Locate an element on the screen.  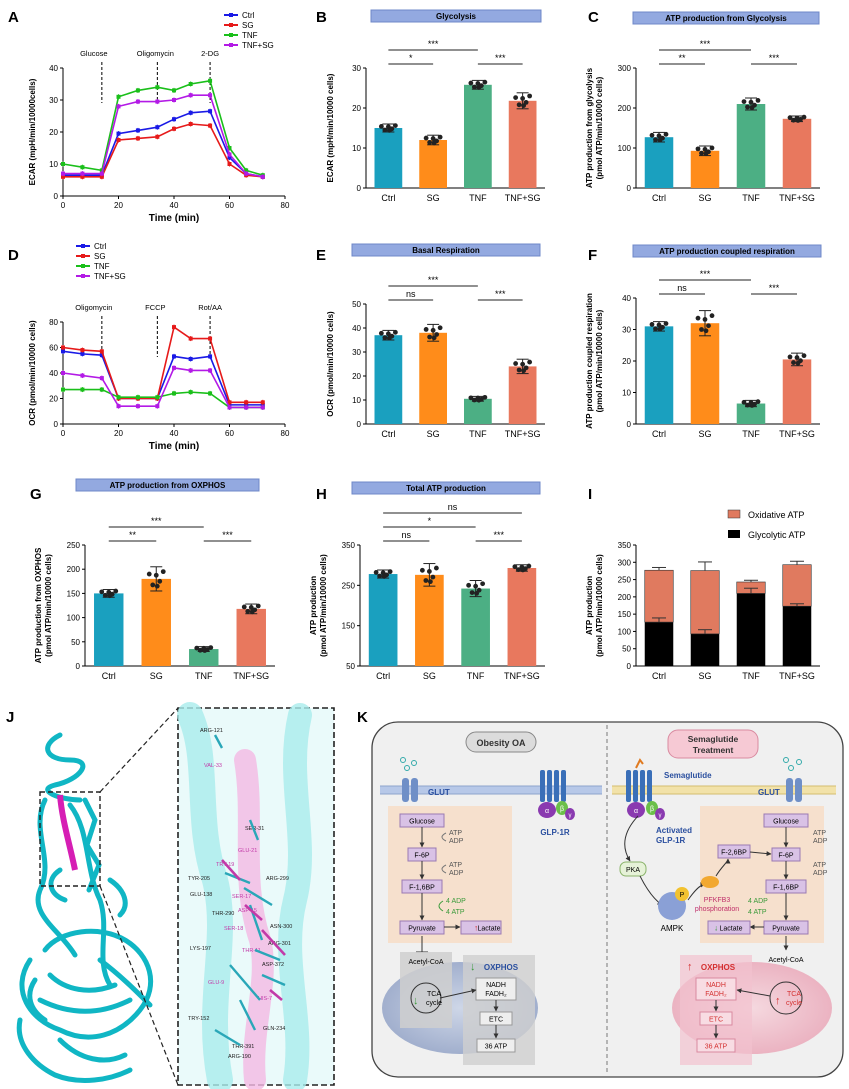
residue-label: TYR-205 is located at coordinates (199, 879).